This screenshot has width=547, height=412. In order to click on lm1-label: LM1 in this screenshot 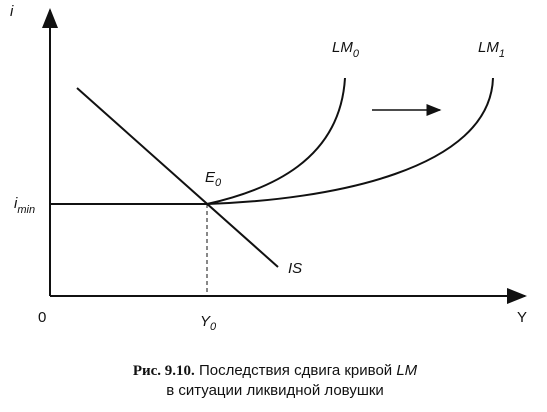, I will do `click(491, 49)`.